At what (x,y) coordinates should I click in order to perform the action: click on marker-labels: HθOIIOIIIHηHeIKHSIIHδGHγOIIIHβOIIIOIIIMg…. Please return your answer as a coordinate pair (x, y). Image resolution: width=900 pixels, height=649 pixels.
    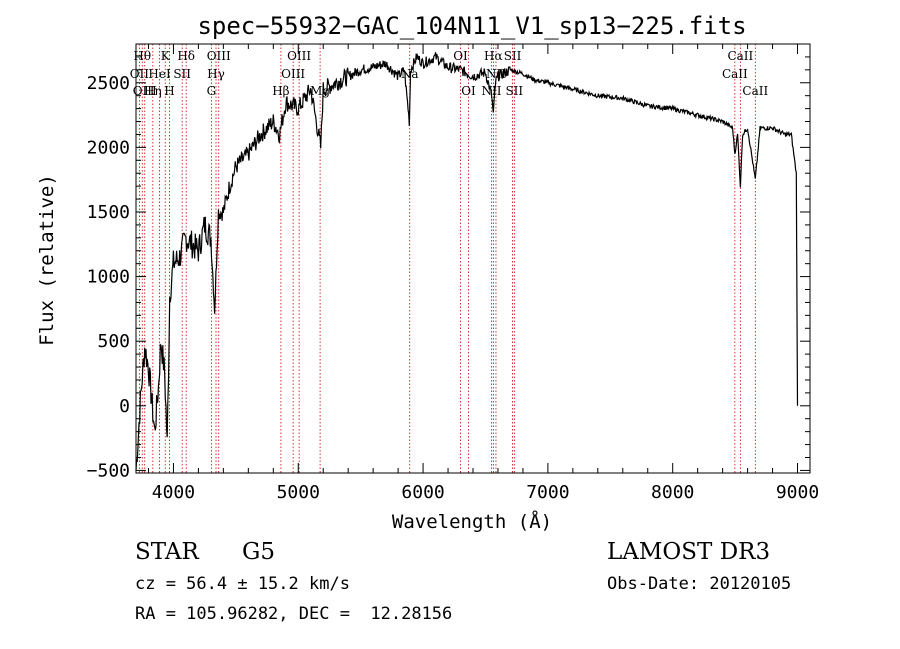
    Looking at the image, I should click on (449, 73).